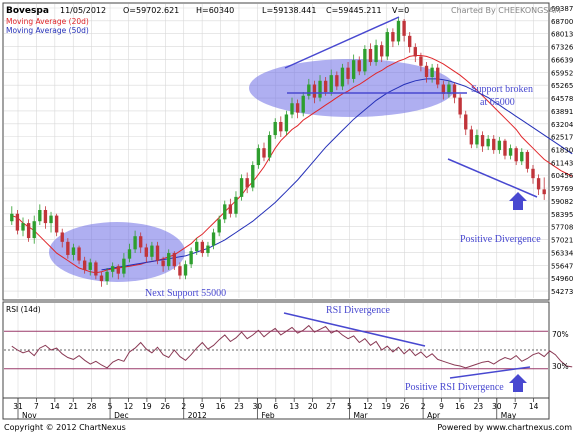 This screenshot has width=576, height=432. I want to click on date-tick-label: 14, so click(534, 406).